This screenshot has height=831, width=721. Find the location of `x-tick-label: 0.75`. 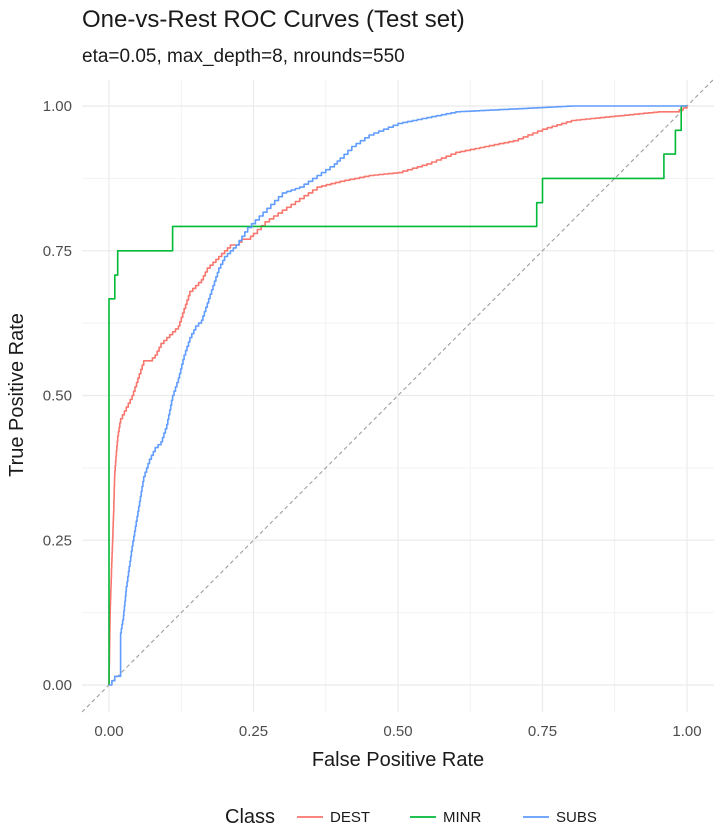

x-tick-label: 0.75 is located at coordinates (542, 731).